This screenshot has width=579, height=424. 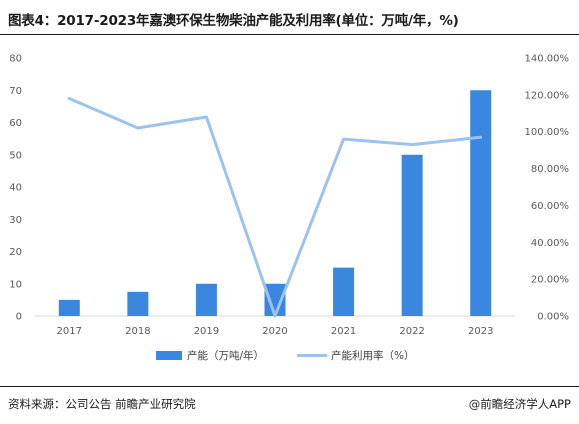 What do you see at coordinates (15, 59) in the screenshot?
I see `y-left-tick-label: 80` at bounding box center [15, 59].